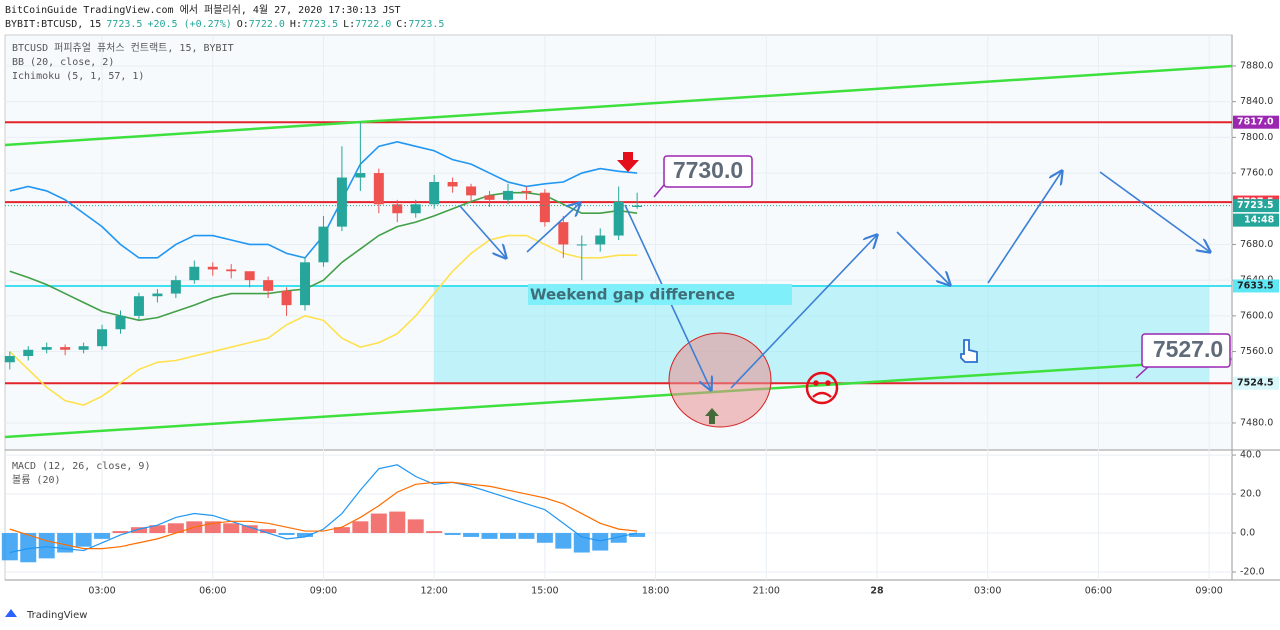 The image size is (1280, 630). I want to click on header-field: O:, so click(243, 24).